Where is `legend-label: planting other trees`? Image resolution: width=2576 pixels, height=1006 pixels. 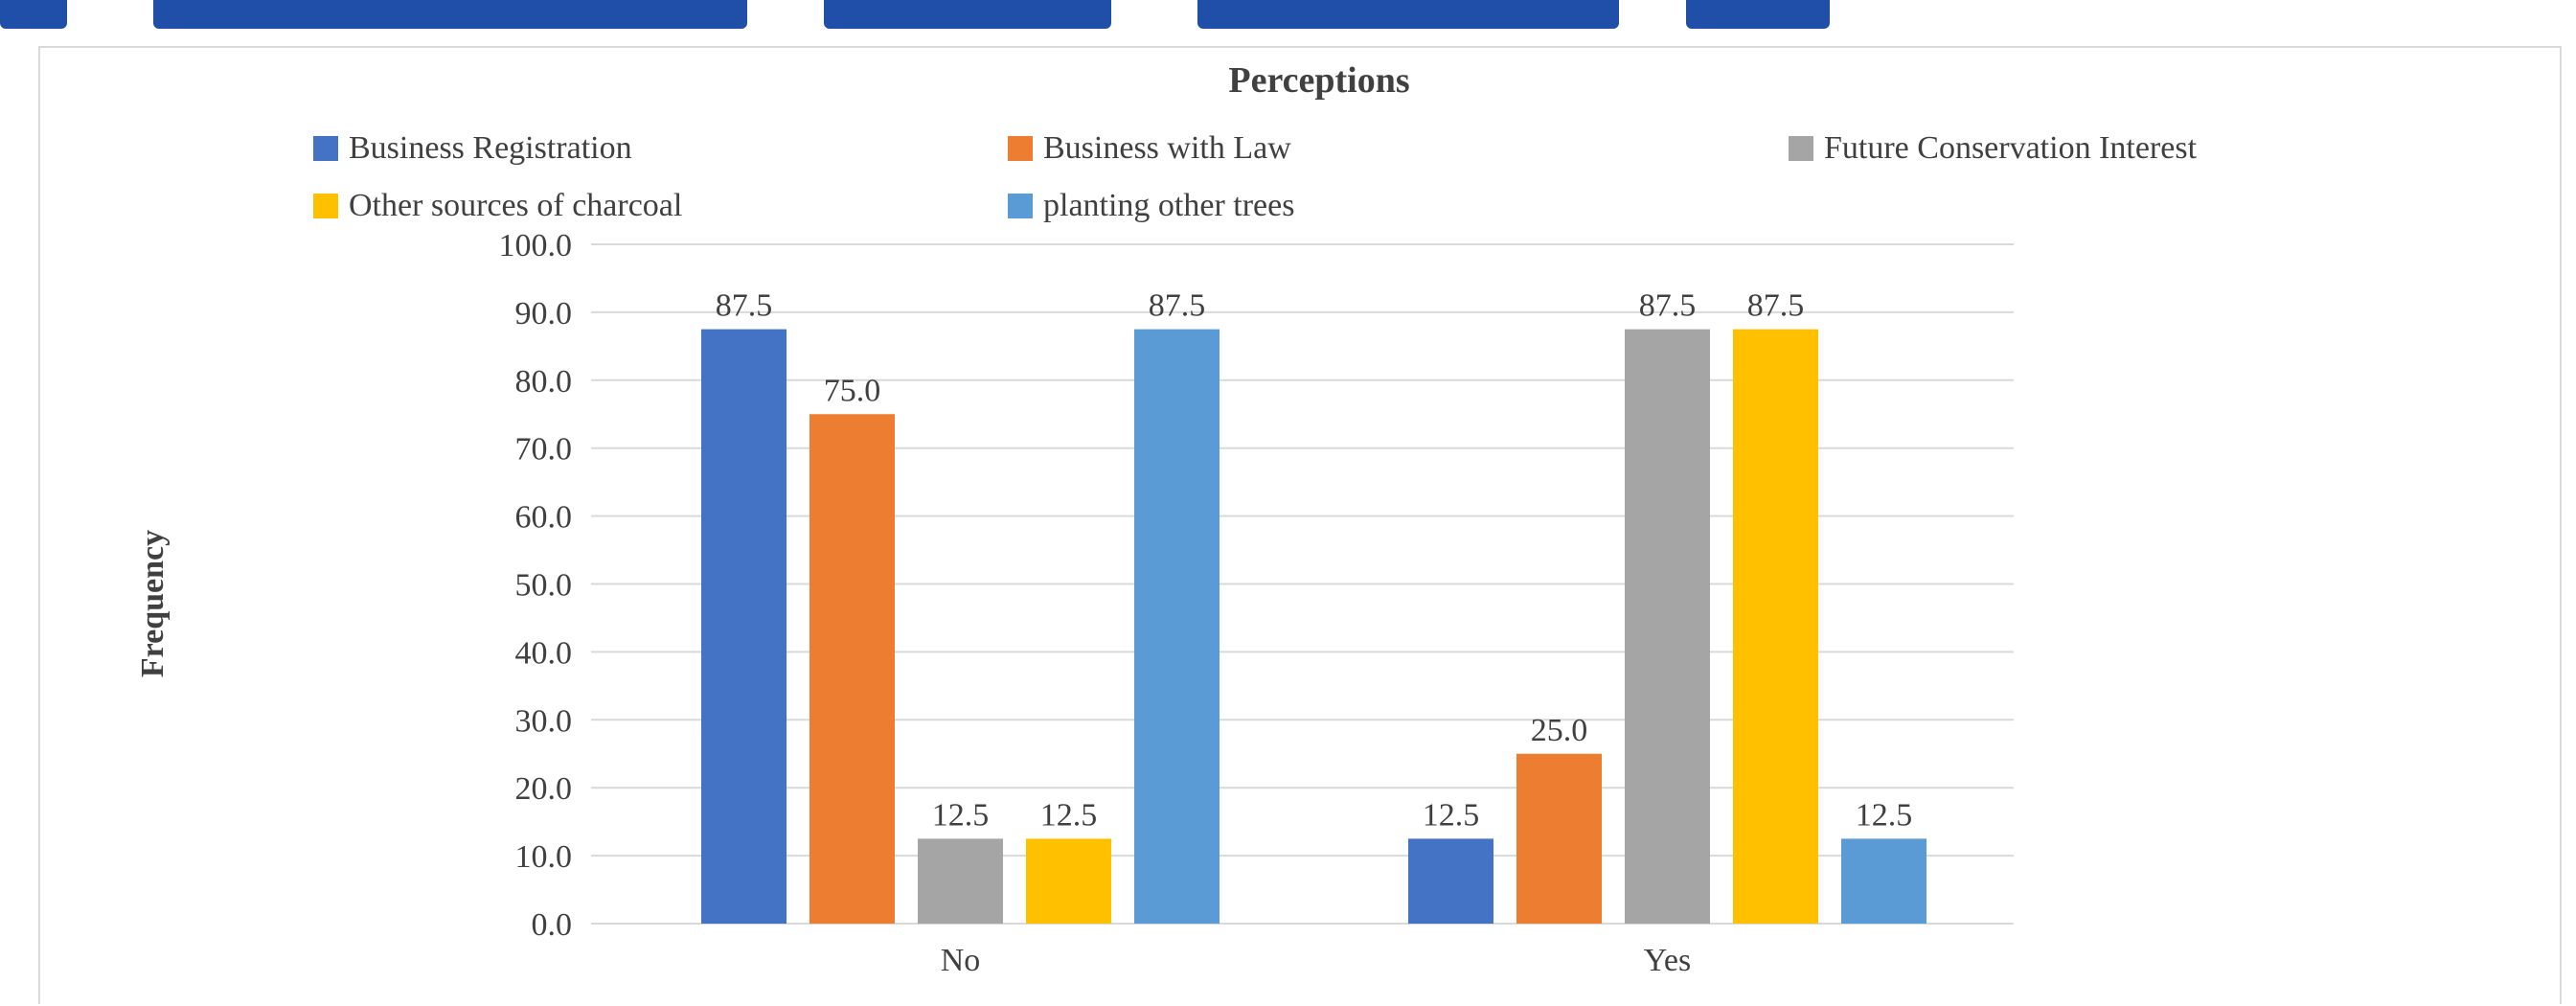
legend-label: planting other trees is located at coordinates (1168, 205).